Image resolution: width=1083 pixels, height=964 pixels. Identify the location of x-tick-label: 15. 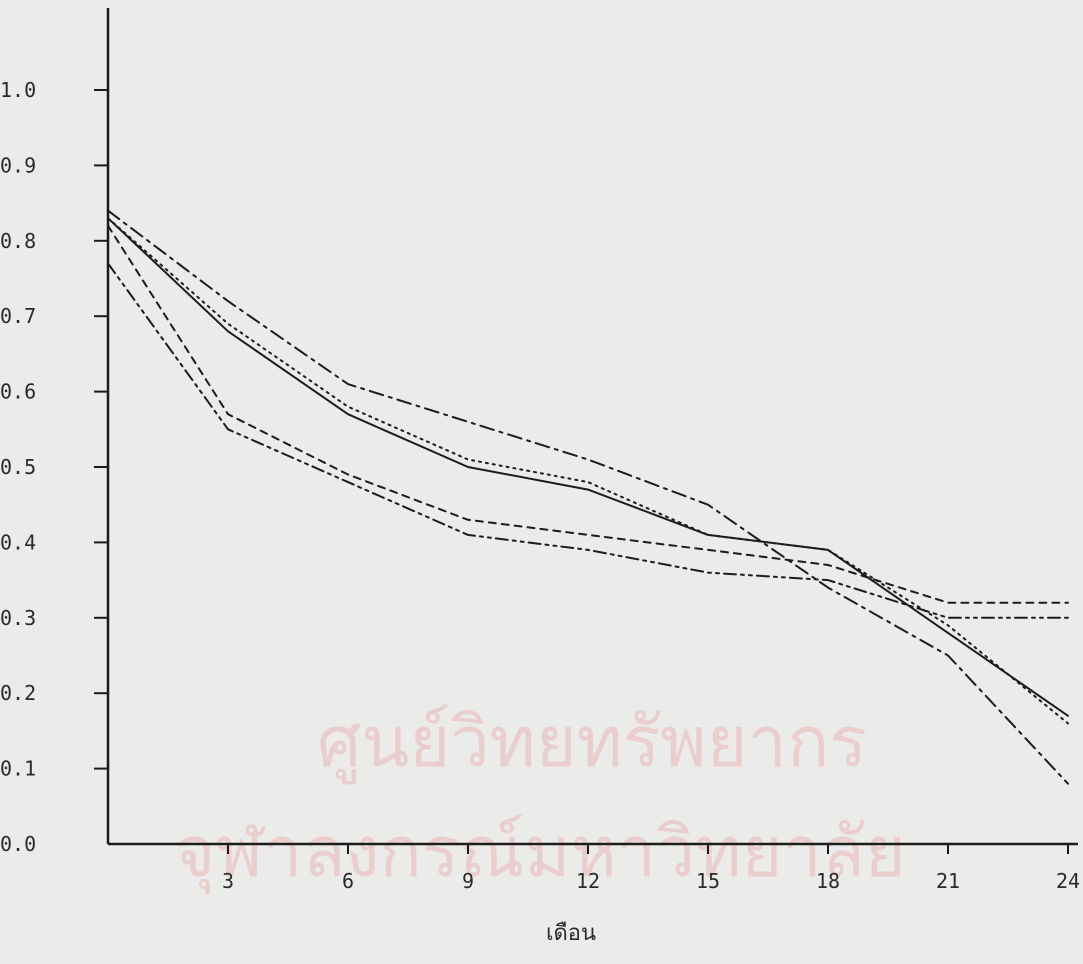
(708, 881).